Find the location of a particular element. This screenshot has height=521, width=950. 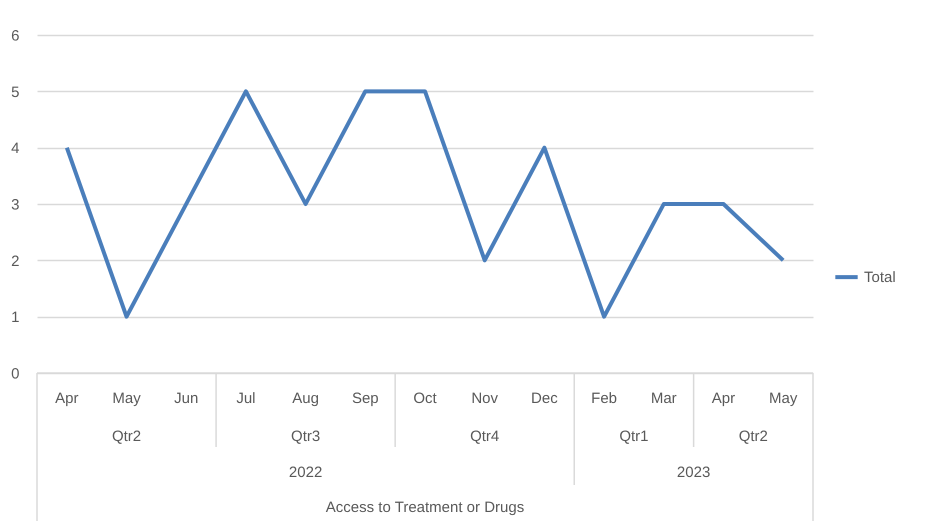

y-tick-label: 5 is located at coordinates (15, 92).